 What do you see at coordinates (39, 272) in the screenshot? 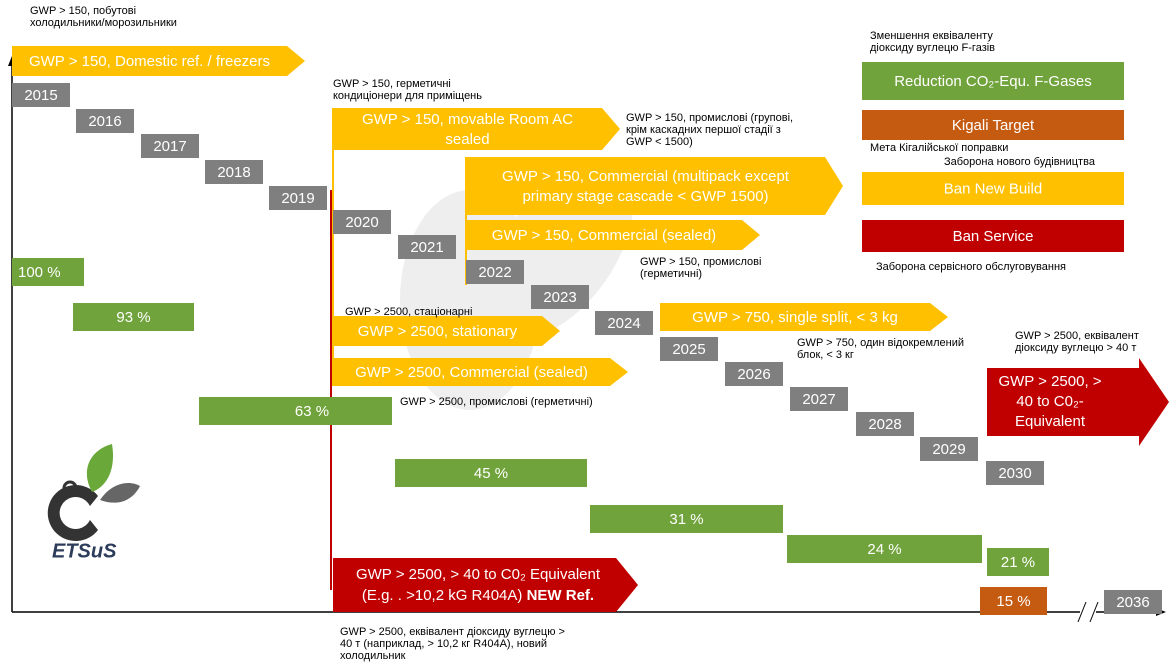
I see `reduction-label: 100 %` at bounding box center [39, 272].